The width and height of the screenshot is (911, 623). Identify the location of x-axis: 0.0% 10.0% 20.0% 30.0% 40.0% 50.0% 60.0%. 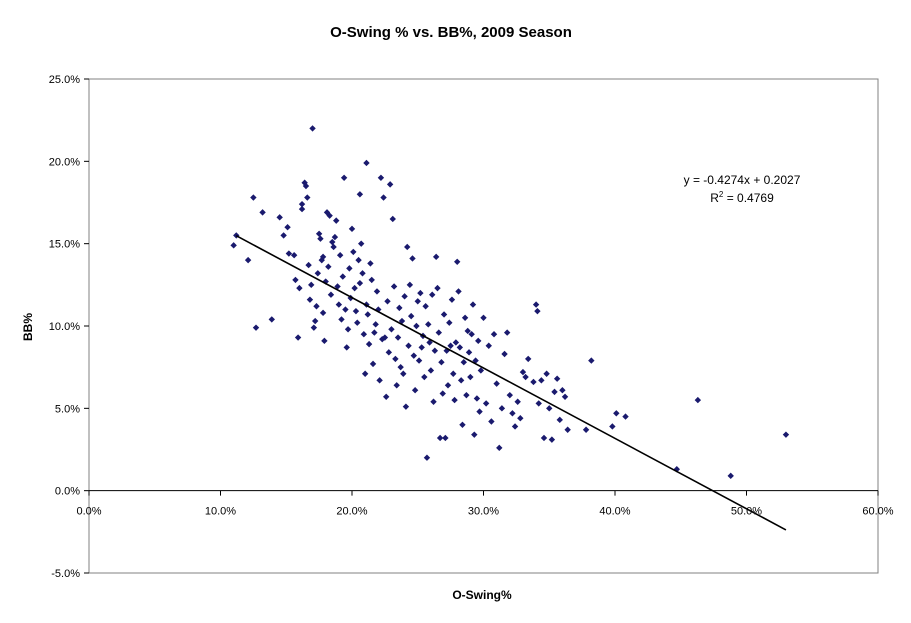
(485, 504).